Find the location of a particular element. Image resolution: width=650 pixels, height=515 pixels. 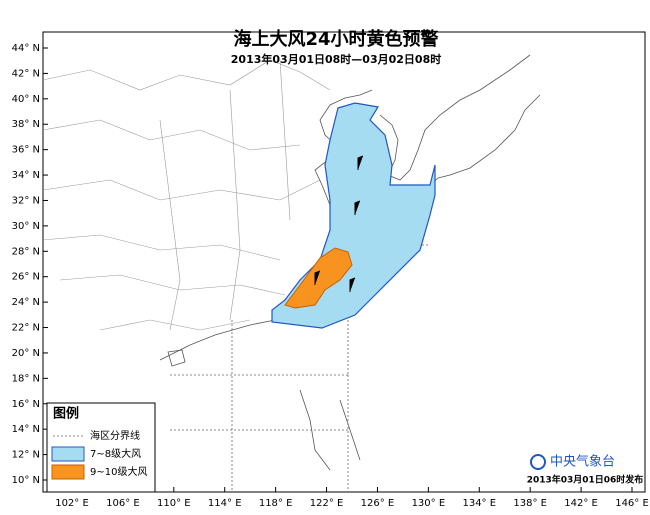

logo-text: 中央气象台 is located at coordinates (582, 462).